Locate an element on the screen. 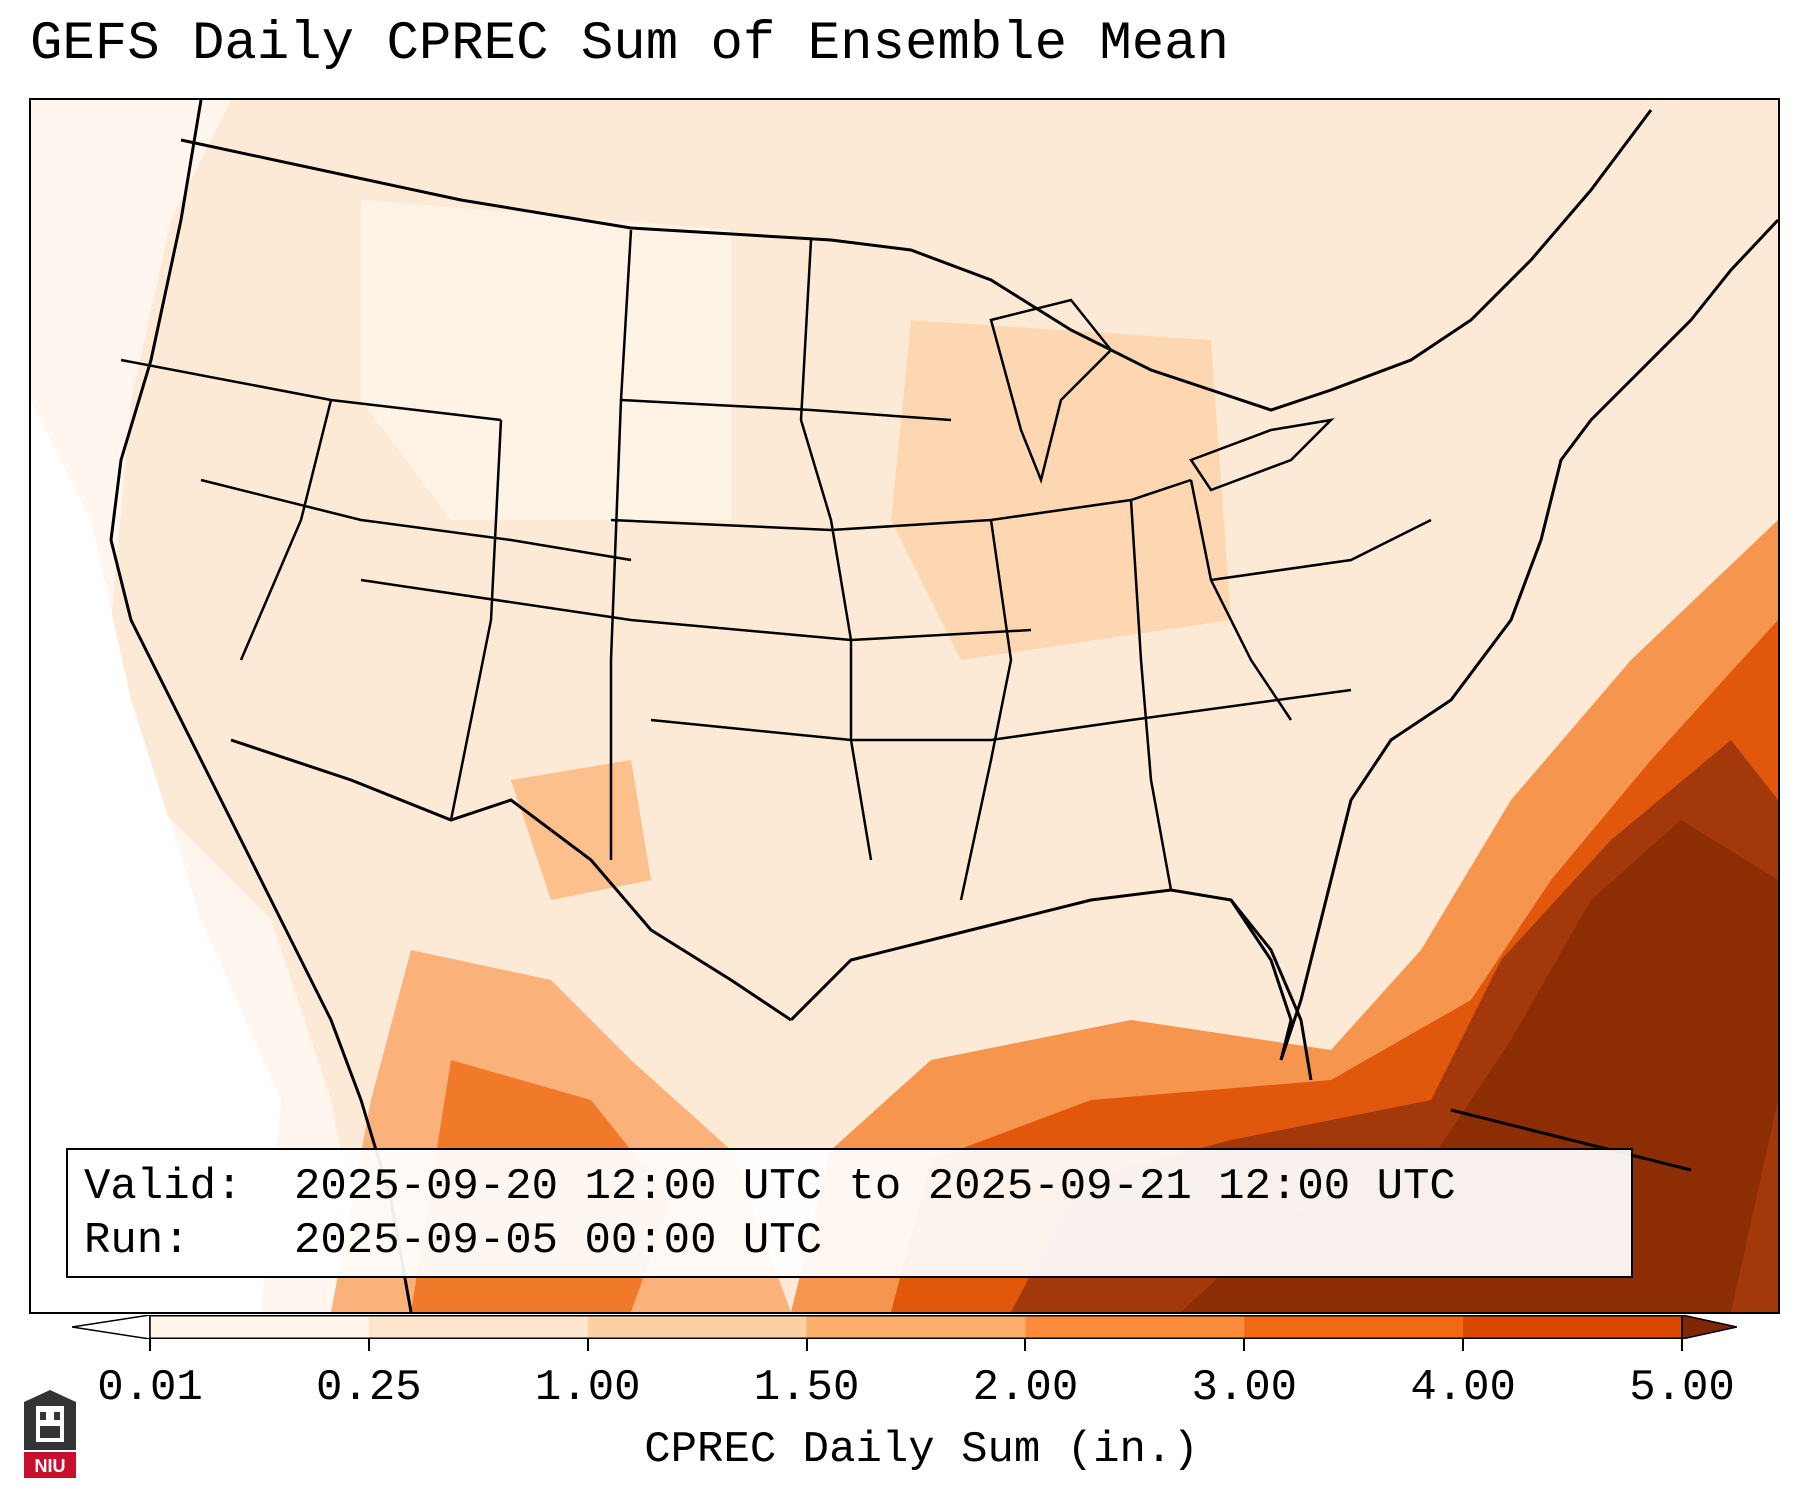 The height and width of the screenshot is (1500, 1803). southwest-field is located at coordinates (581, 830).